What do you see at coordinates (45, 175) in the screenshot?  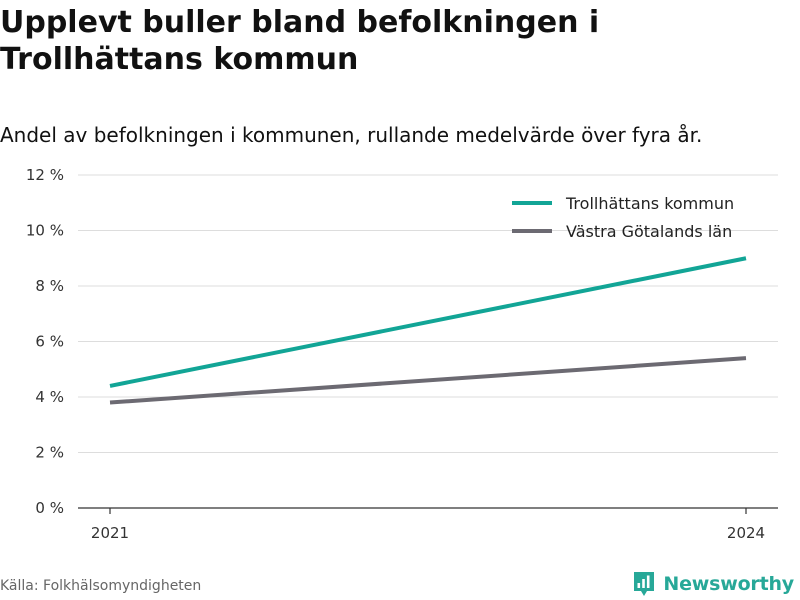 I see `y-tick-label: 12 %` at bounding box center [45, 175].